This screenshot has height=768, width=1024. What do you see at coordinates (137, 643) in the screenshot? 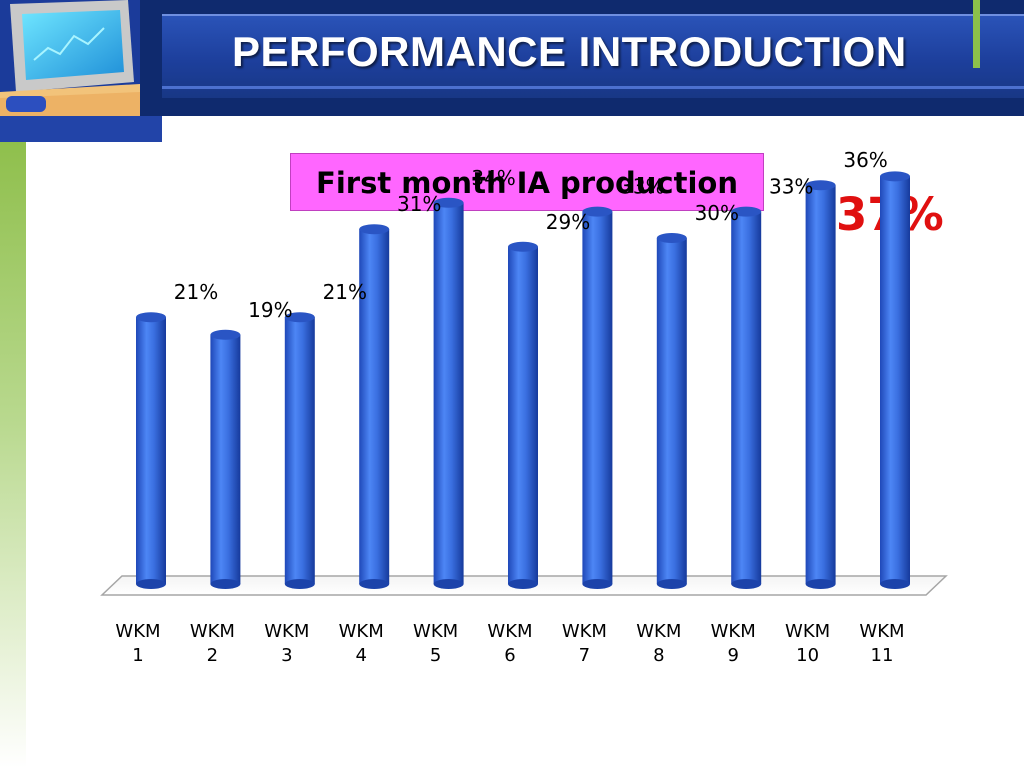
I see `x-tick-label-1: WKM 1` at bounding box center [137, 643].